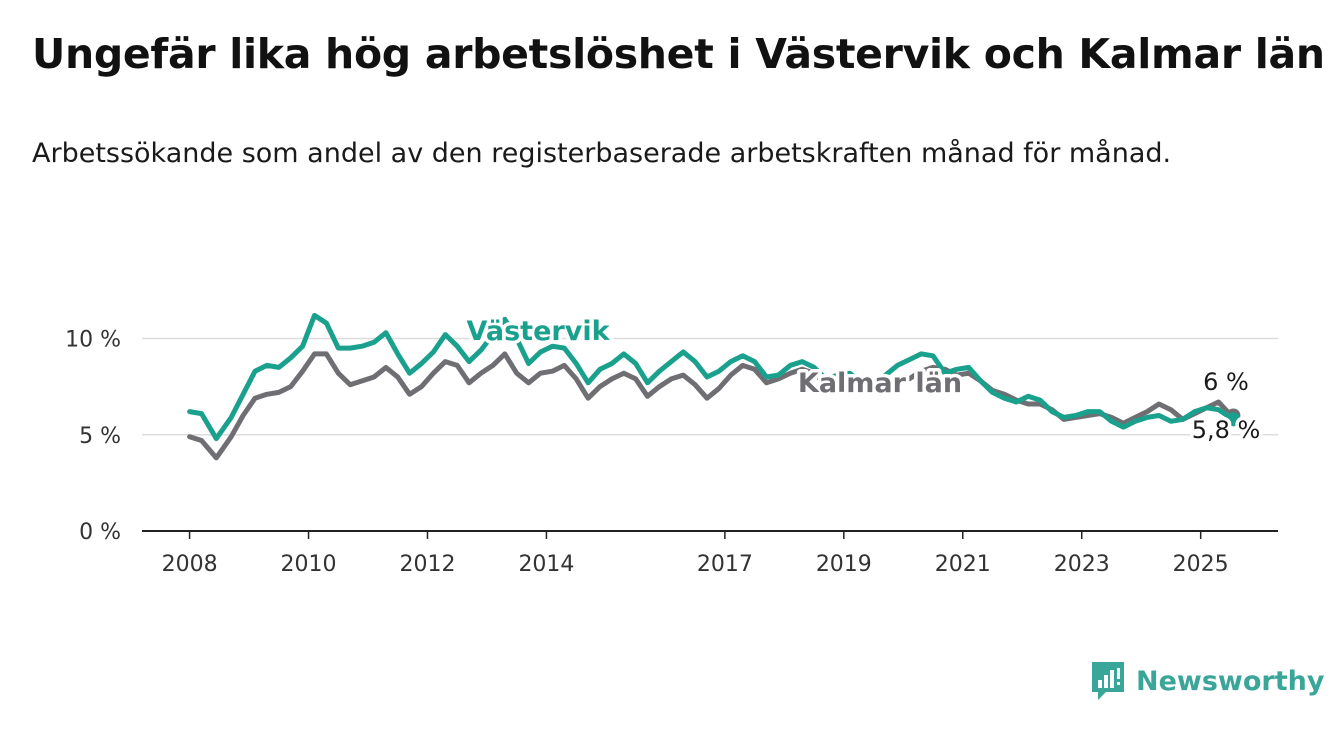 Image resolution: width=1340 pixels, height=734 pixels. I want to click on series-label-vastervik: Västervik, so click(538, 331).